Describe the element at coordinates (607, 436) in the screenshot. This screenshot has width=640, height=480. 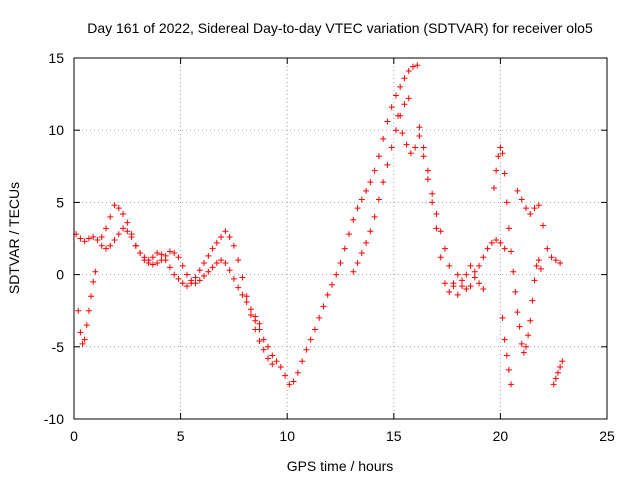
I see `x-tick-label: 25` at that location.